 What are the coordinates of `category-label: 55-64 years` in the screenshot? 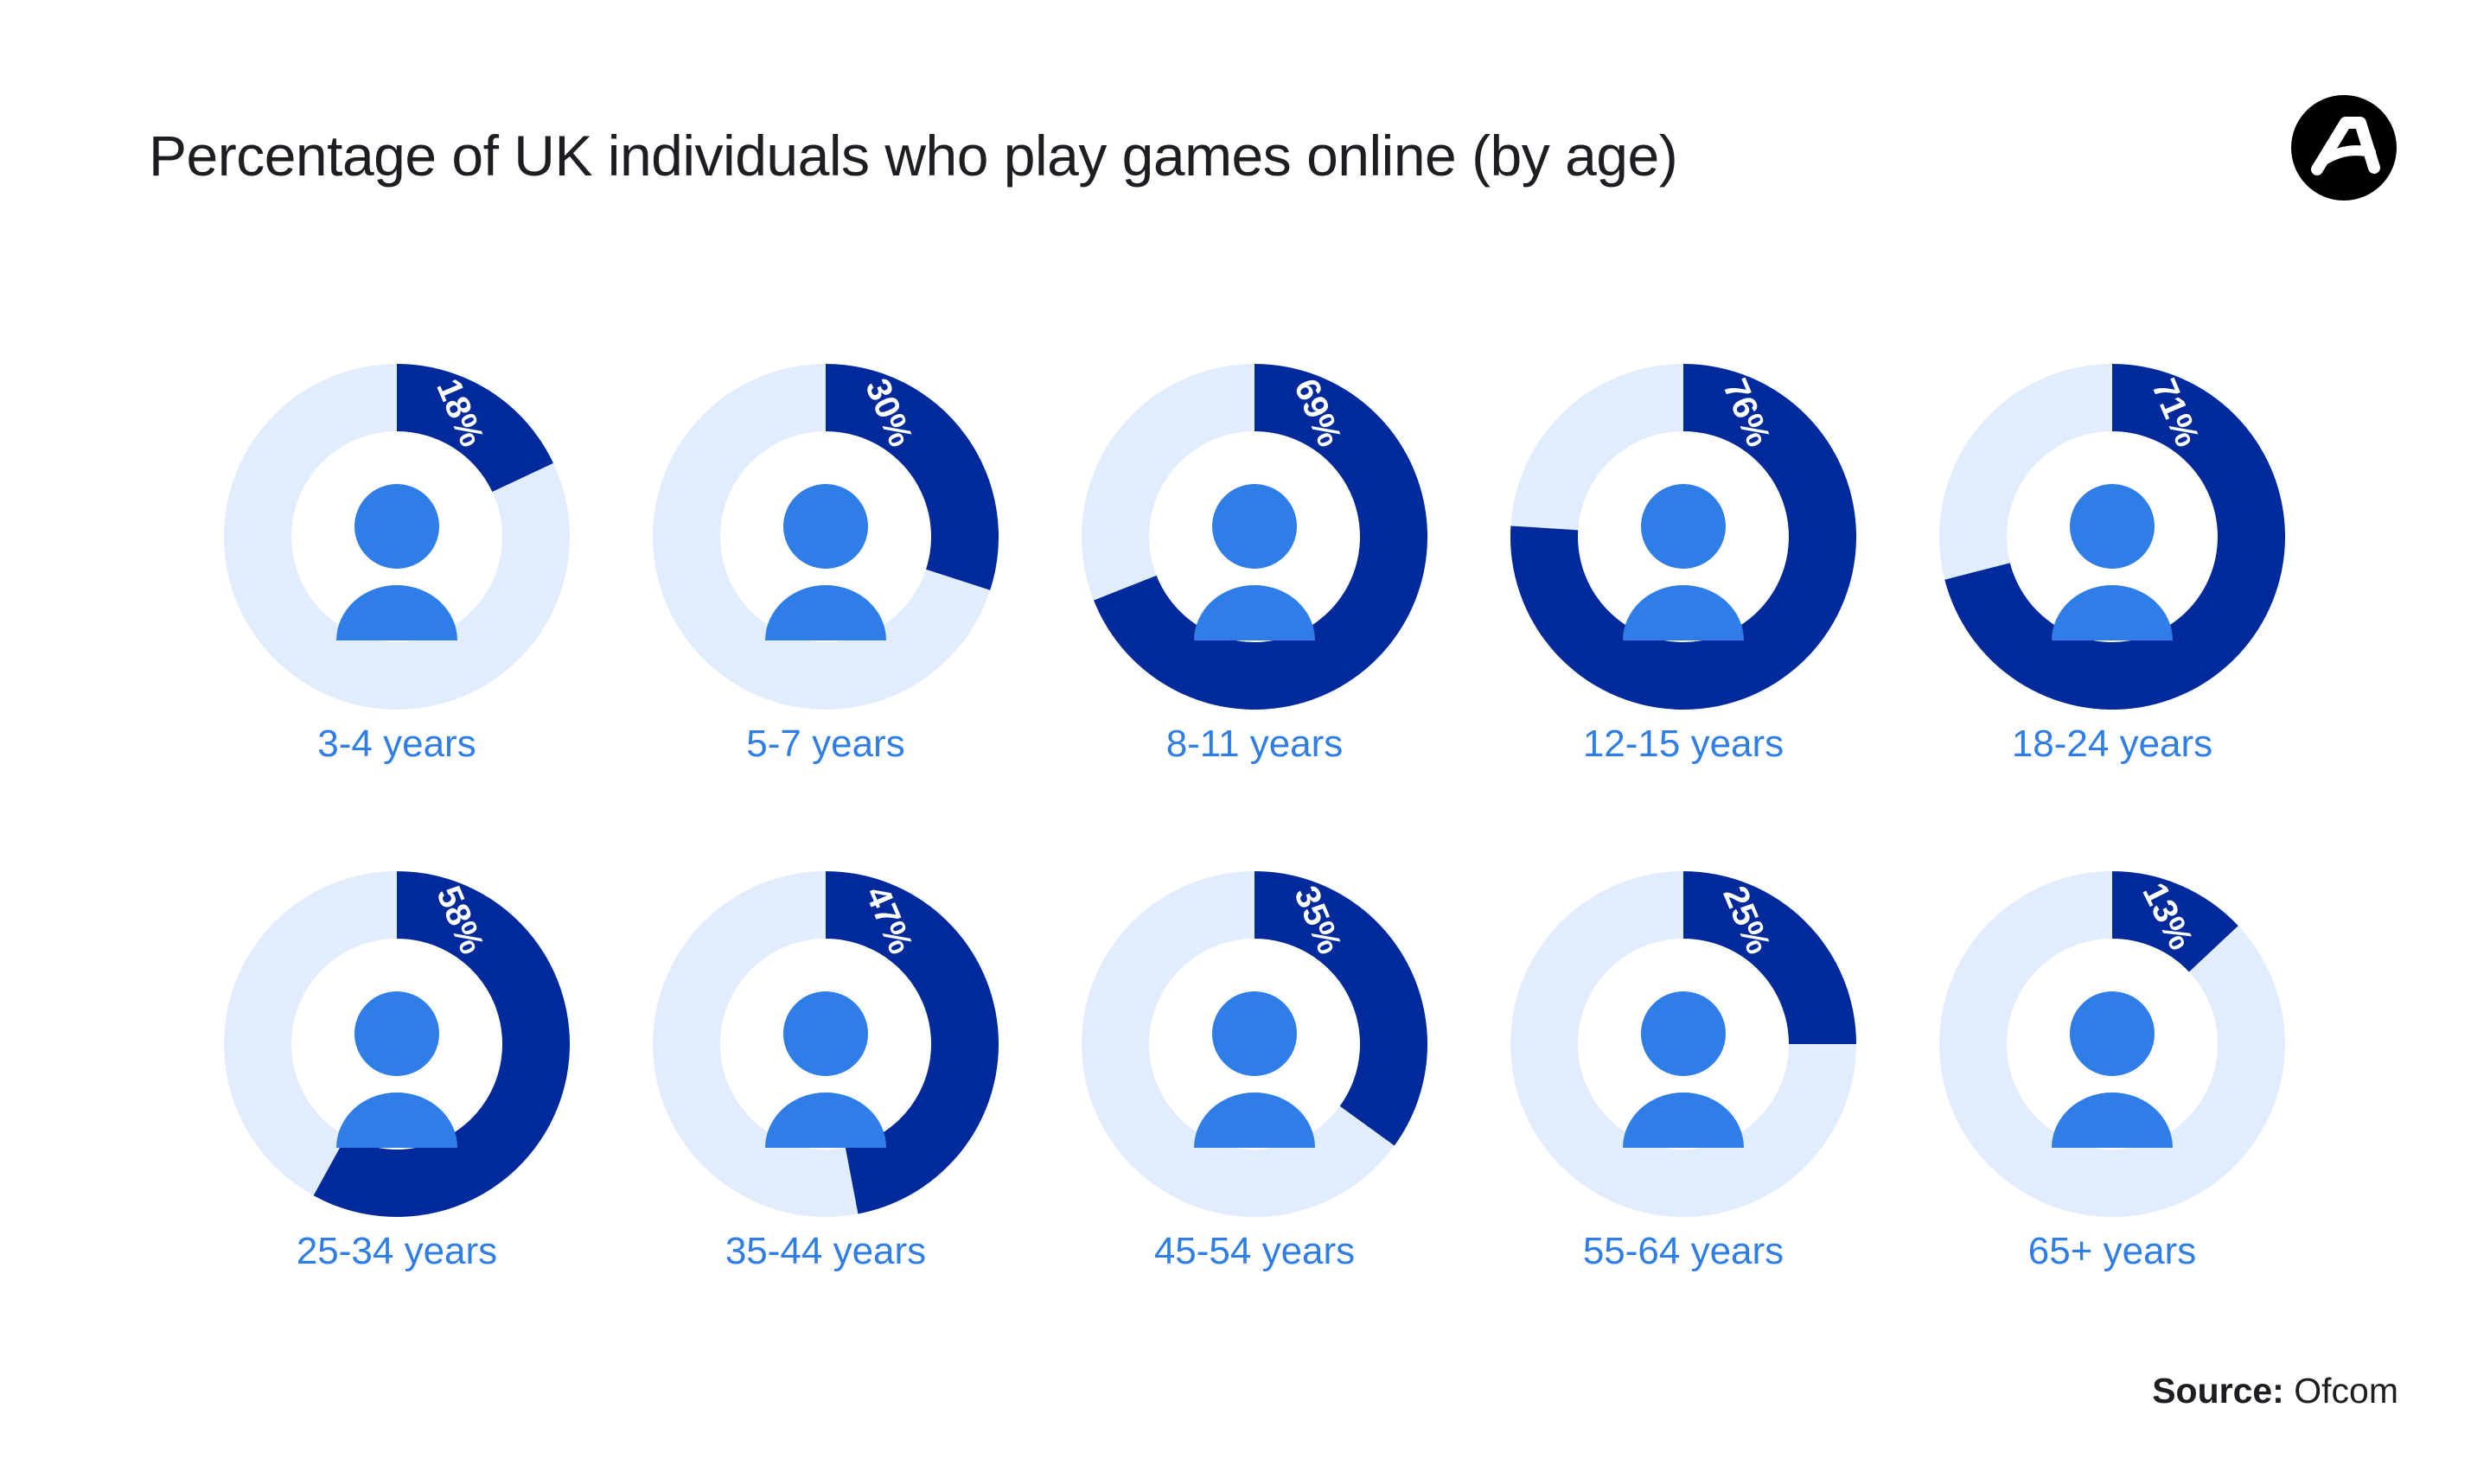 It's located at (1683, 1251).